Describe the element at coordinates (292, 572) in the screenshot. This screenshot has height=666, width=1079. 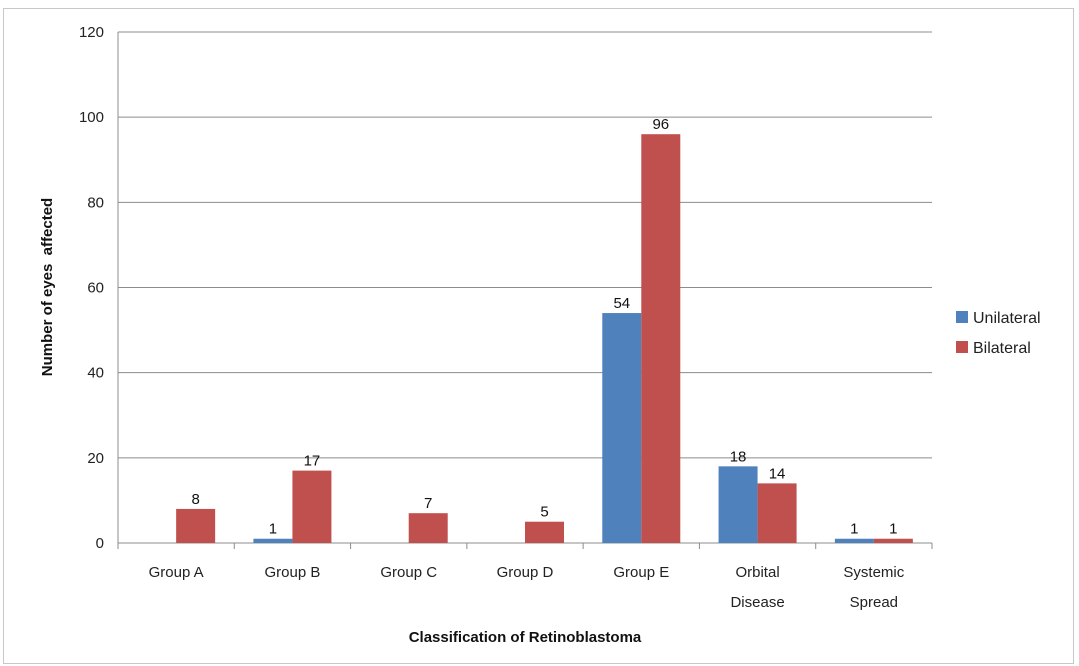
I see `x-tick-label: Group B` at that location.